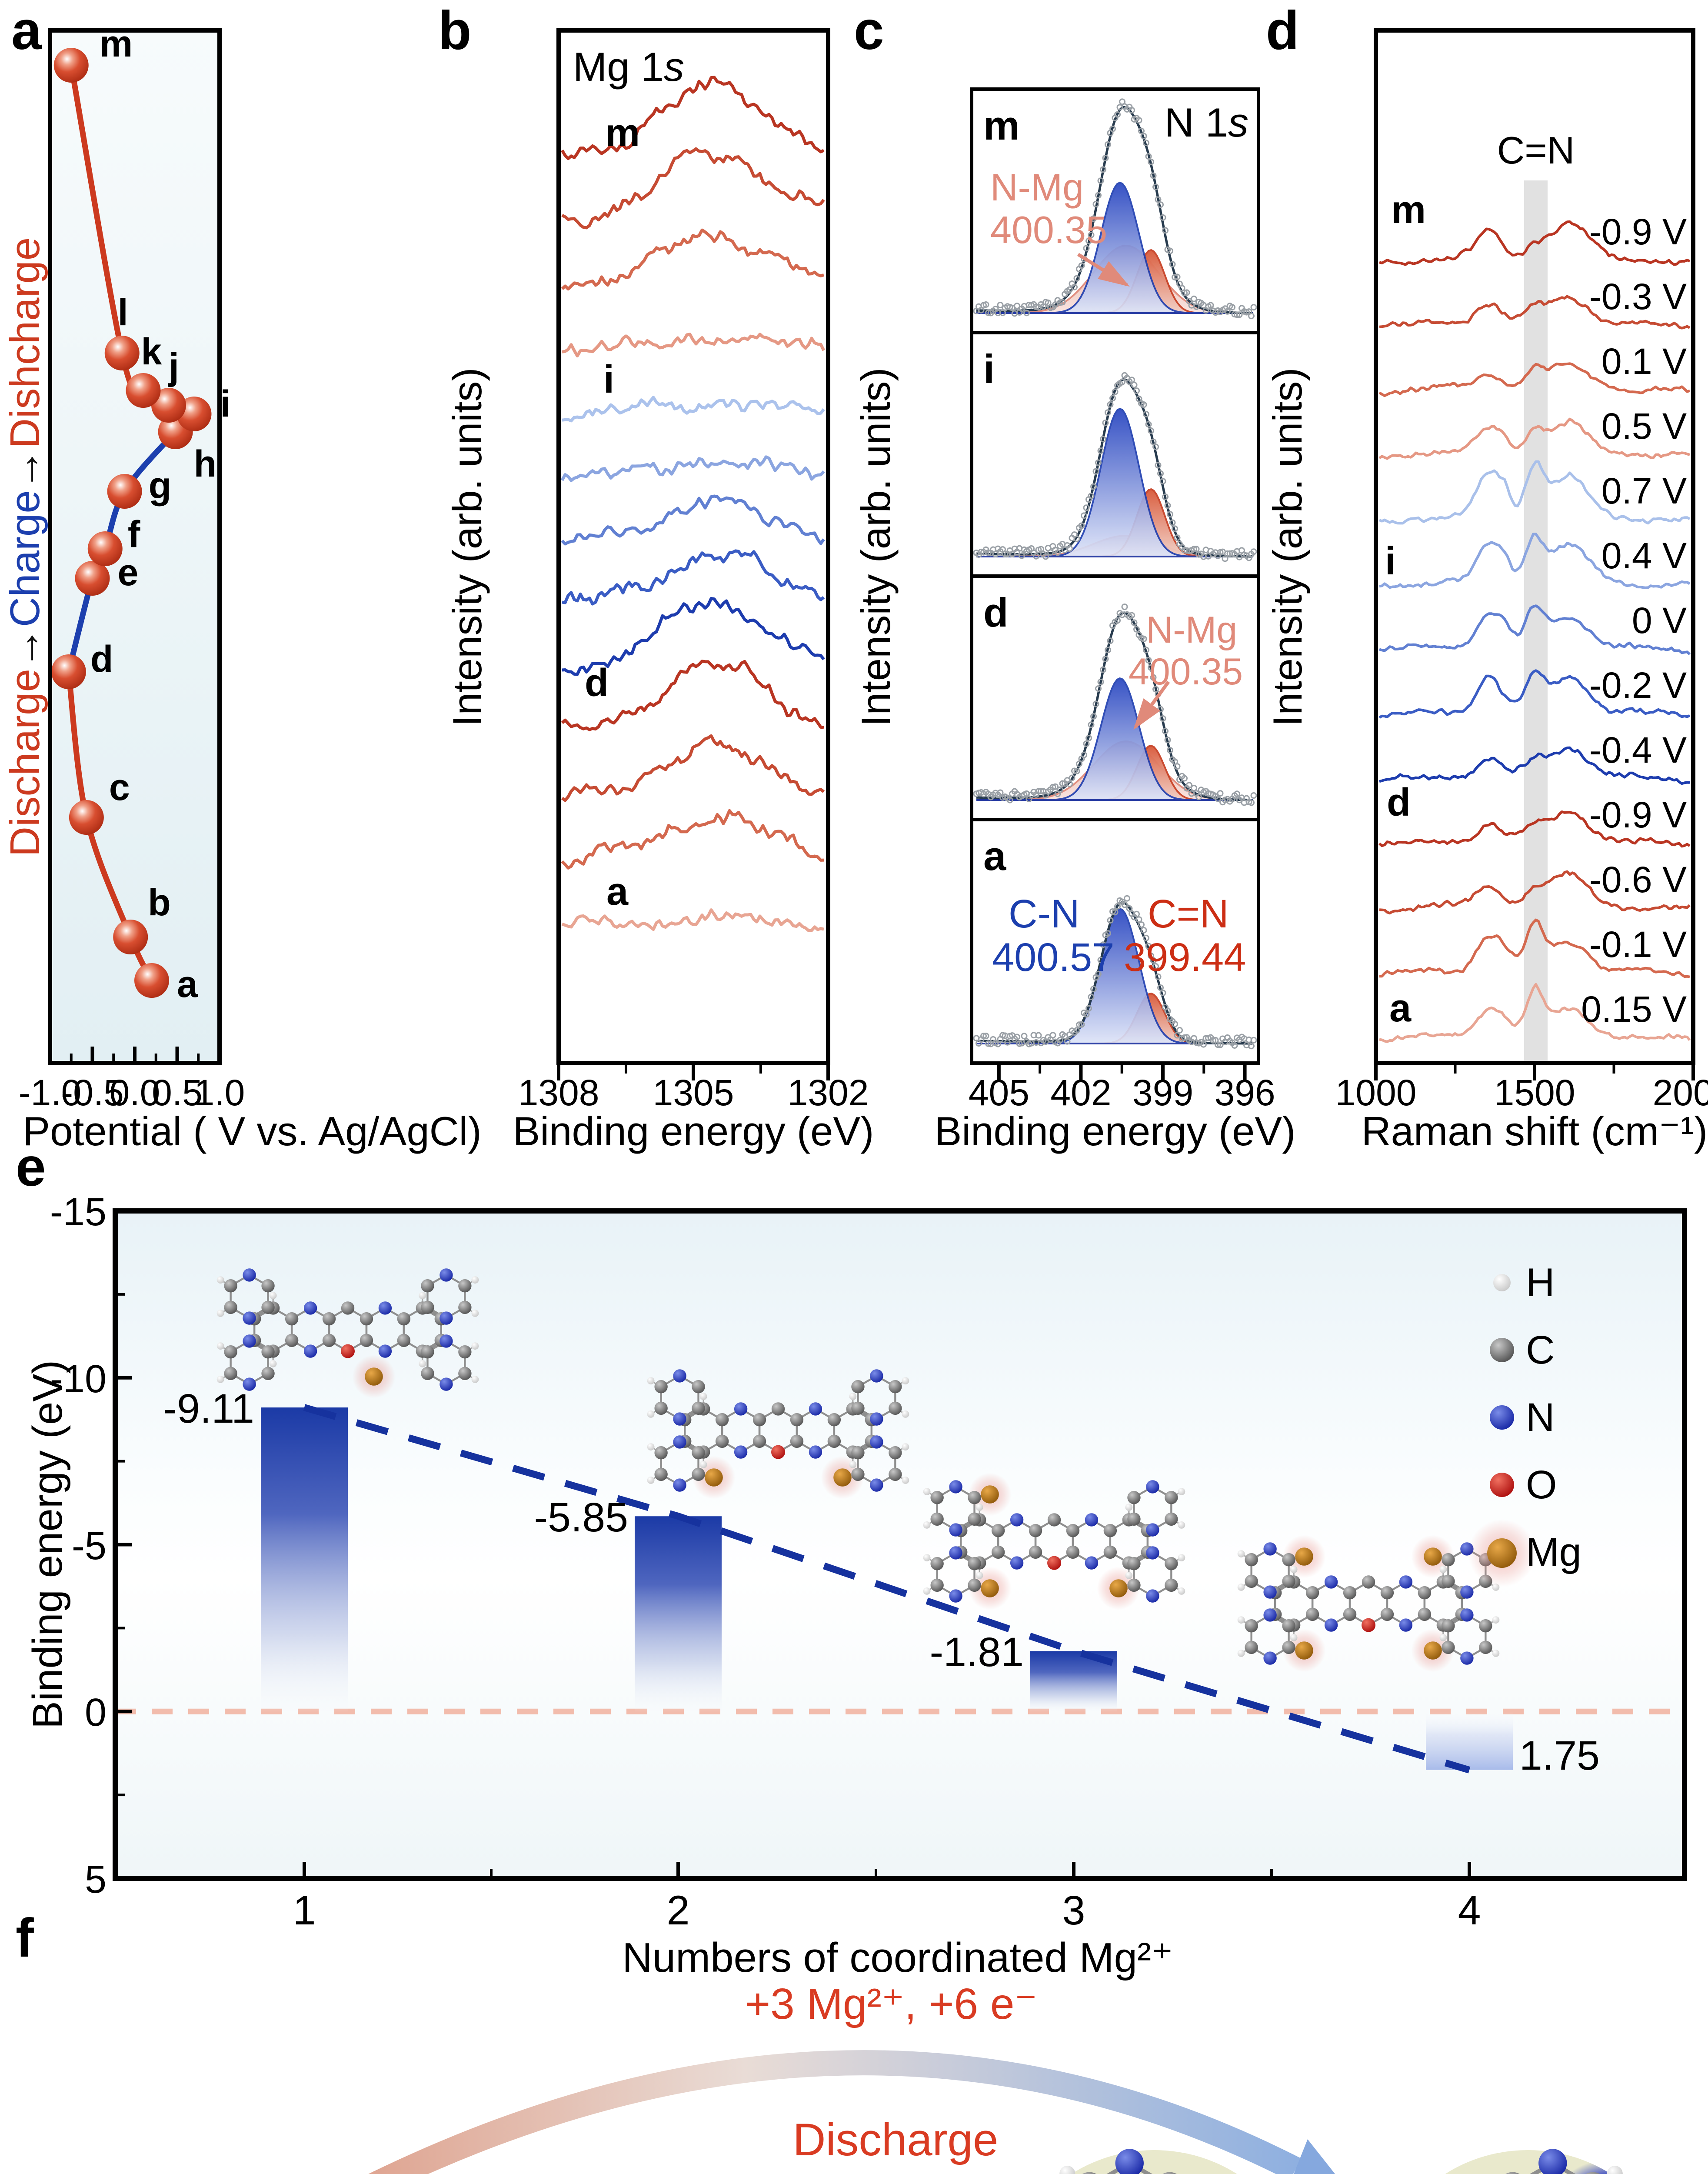 The width and height of the screenshot is (1708, 2174). Describe the element at coordinates (898, 1957) in the screenshot. I see `panel-e-x-axis-label: Numbers of coordinated Mg²⁺` at that location.